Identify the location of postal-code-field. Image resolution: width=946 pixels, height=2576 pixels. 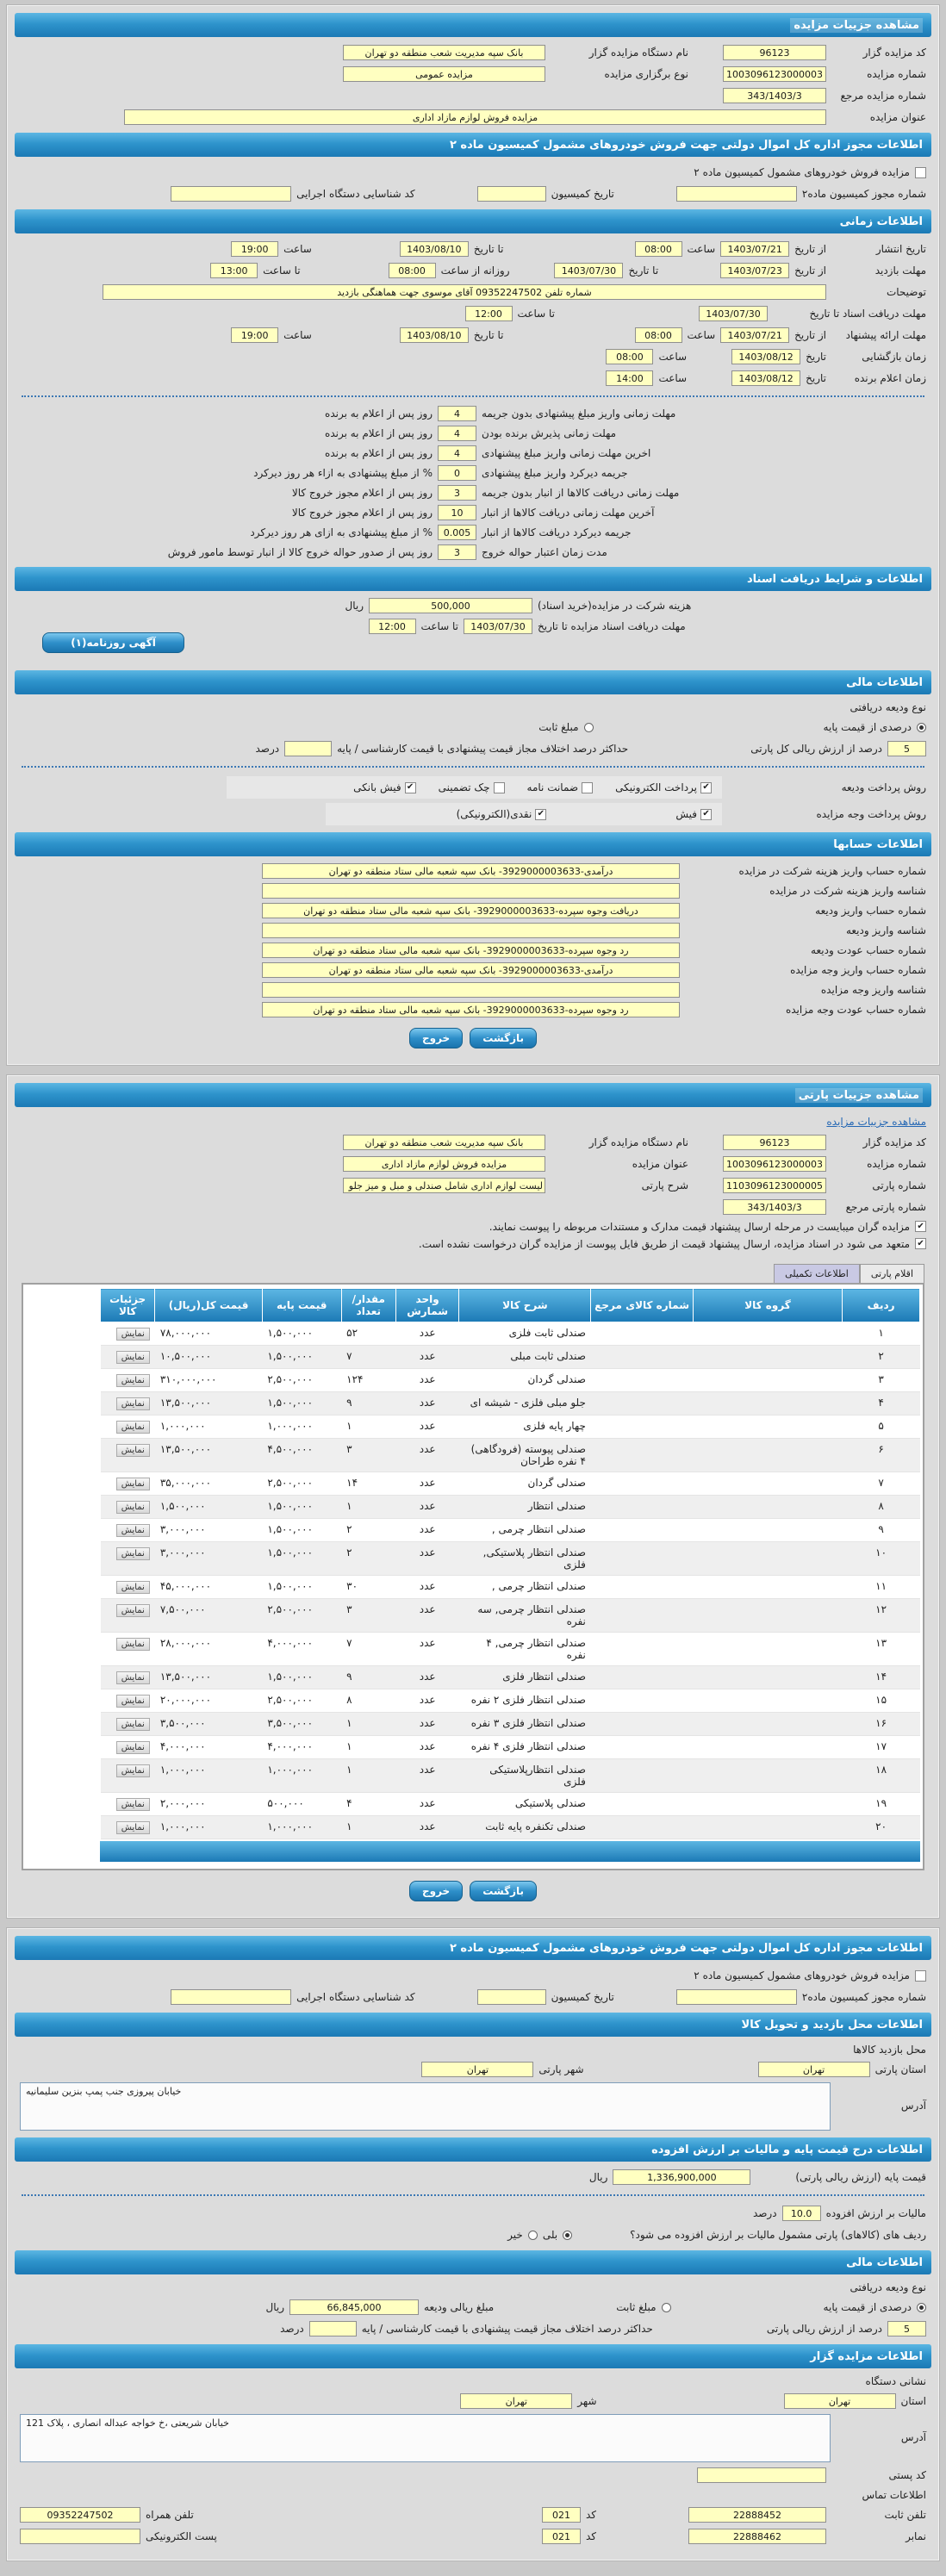
(761, 2475).